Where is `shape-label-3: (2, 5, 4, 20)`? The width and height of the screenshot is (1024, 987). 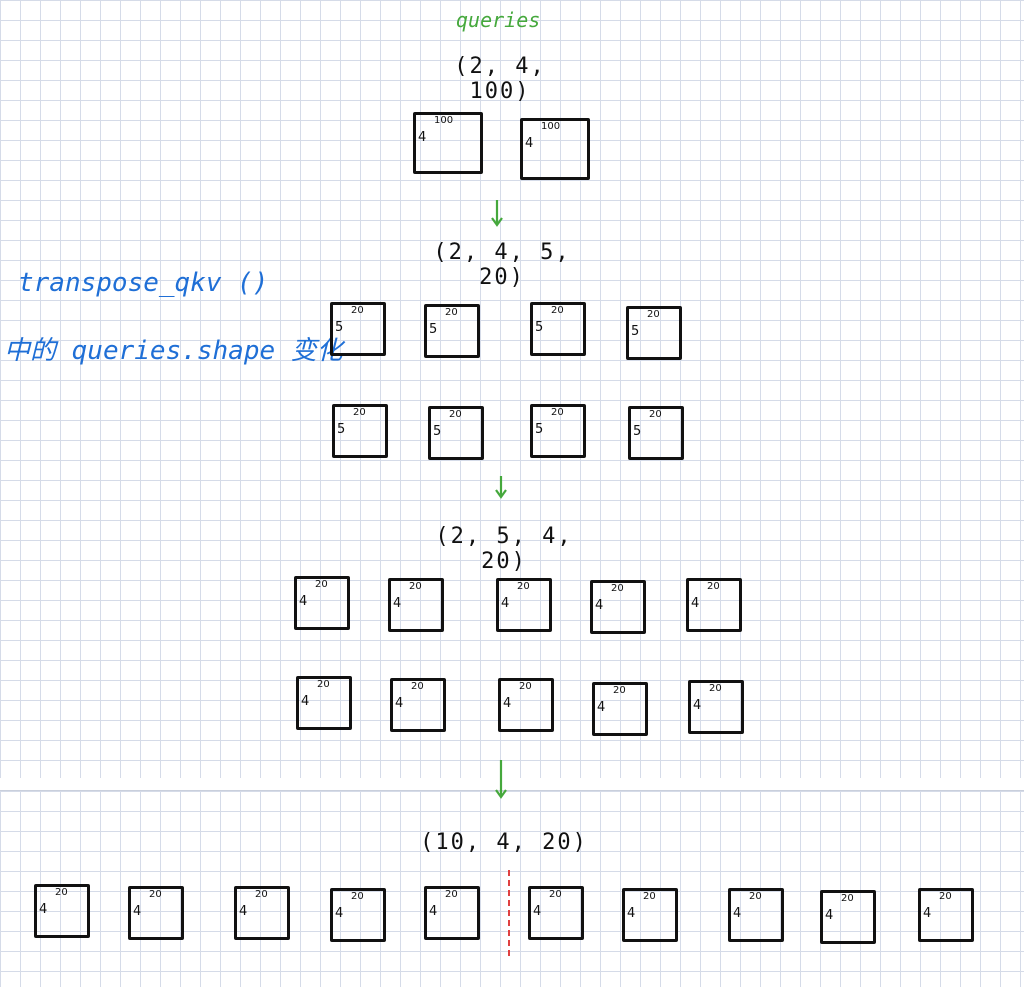 shape-label-3: (2, 5, 4, 20) is located at coordinates (504, 549).